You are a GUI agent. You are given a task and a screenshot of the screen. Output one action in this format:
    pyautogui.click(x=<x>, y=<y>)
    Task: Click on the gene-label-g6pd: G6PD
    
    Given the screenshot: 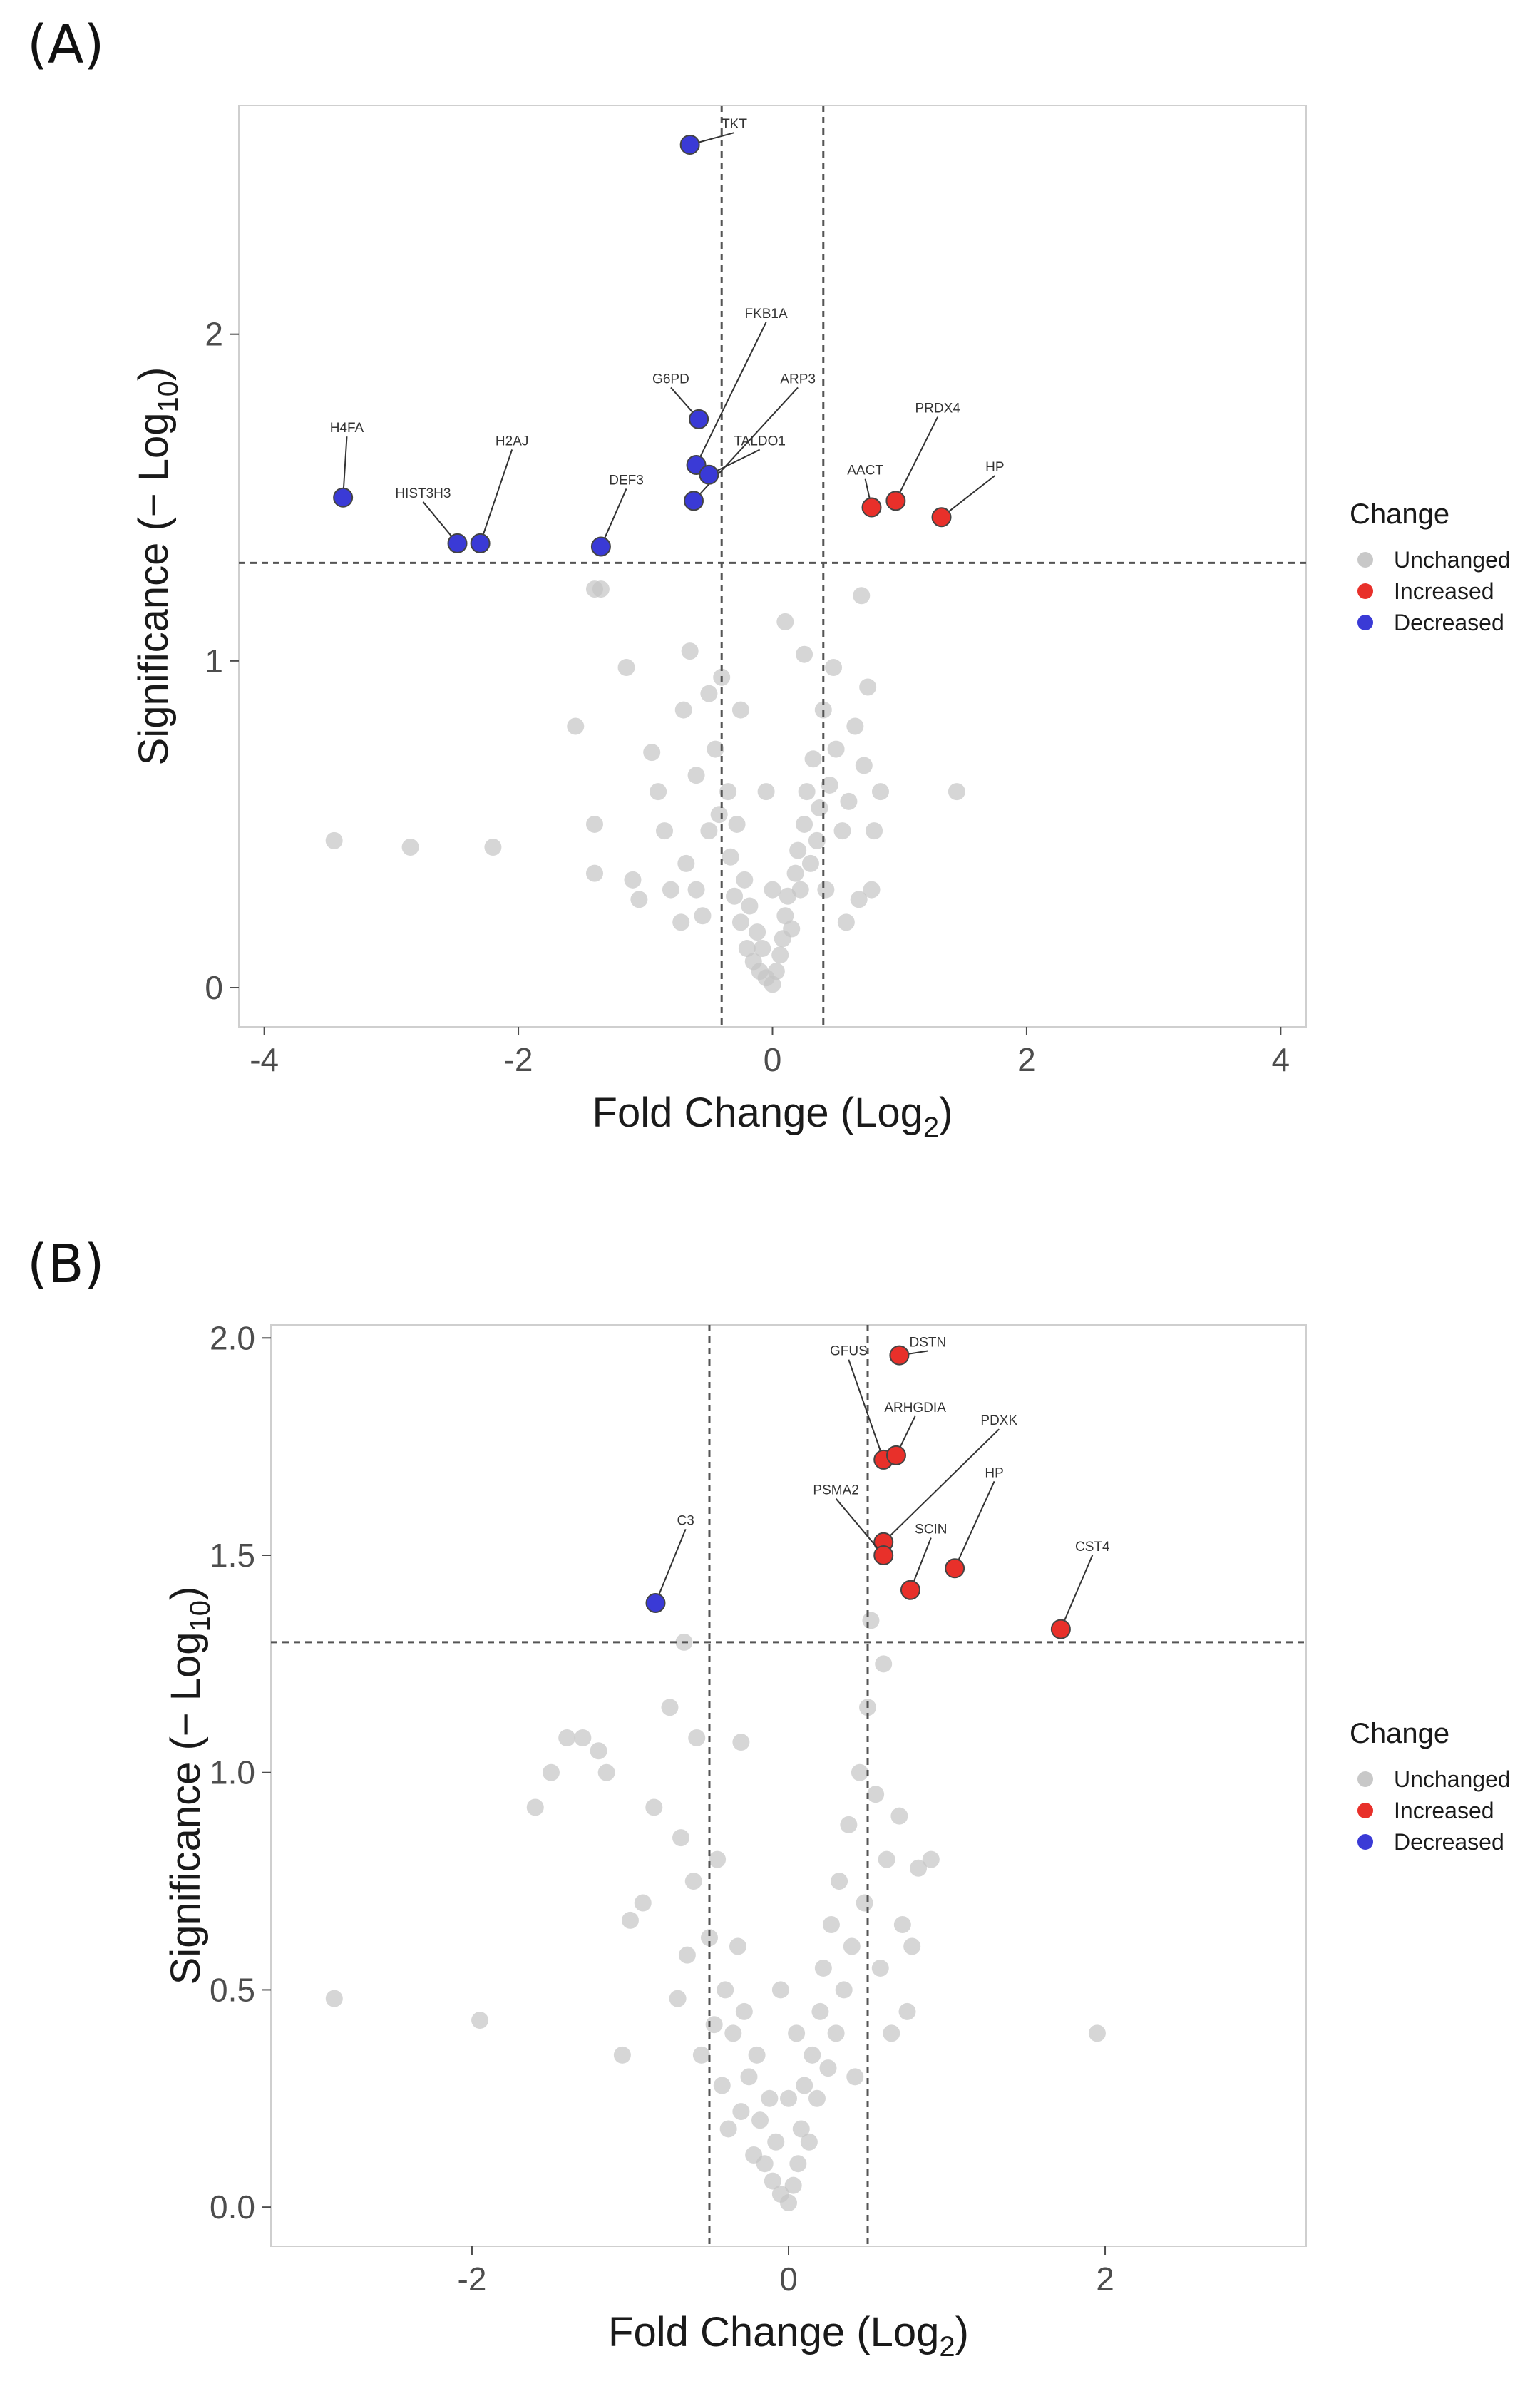 What is the action you would take?
    pyautogui.click(x=670, y=379)
    